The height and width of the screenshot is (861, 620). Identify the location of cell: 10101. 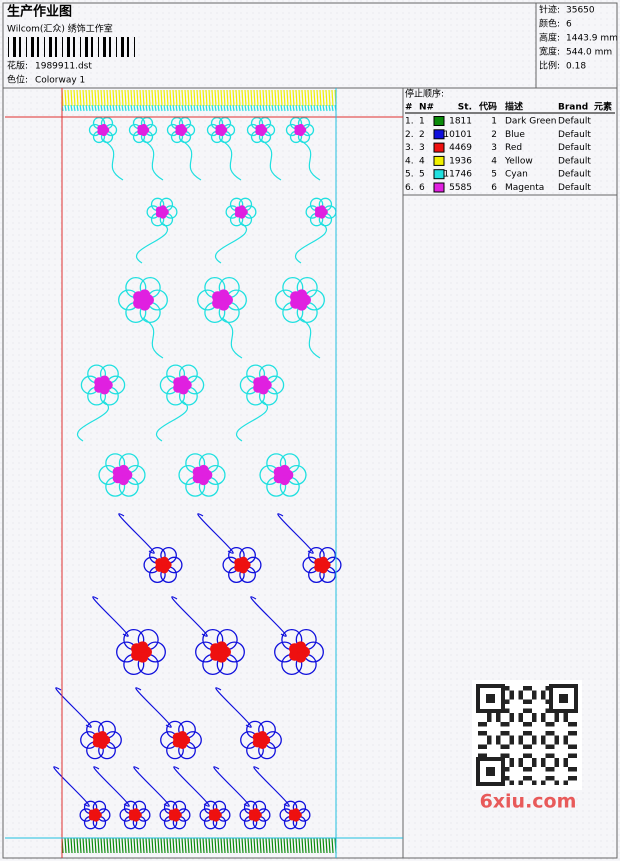
(457, 135).